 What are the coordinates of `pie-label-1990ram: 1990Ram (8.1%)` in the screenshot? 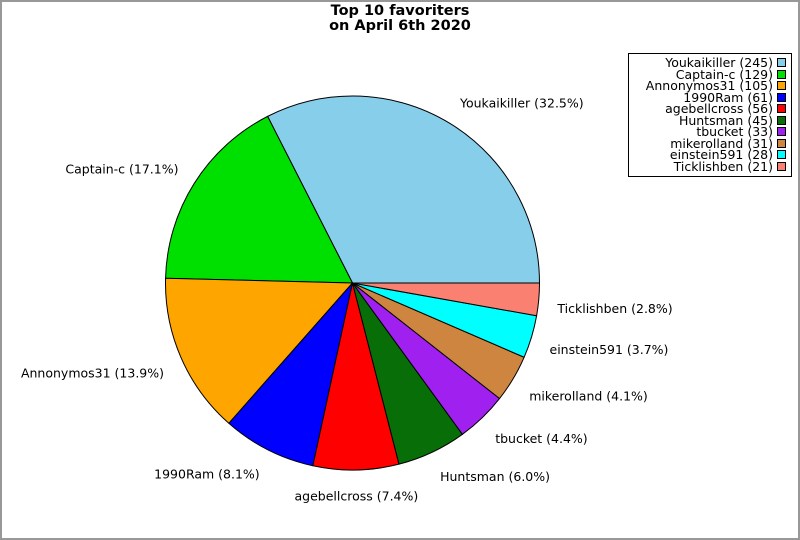 It's located at (207, 474).